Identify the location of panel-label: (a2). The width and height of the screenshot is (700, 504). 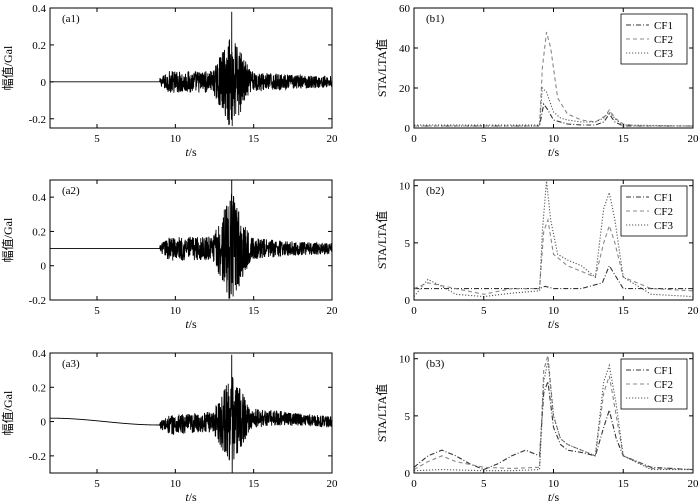
(71, 191).